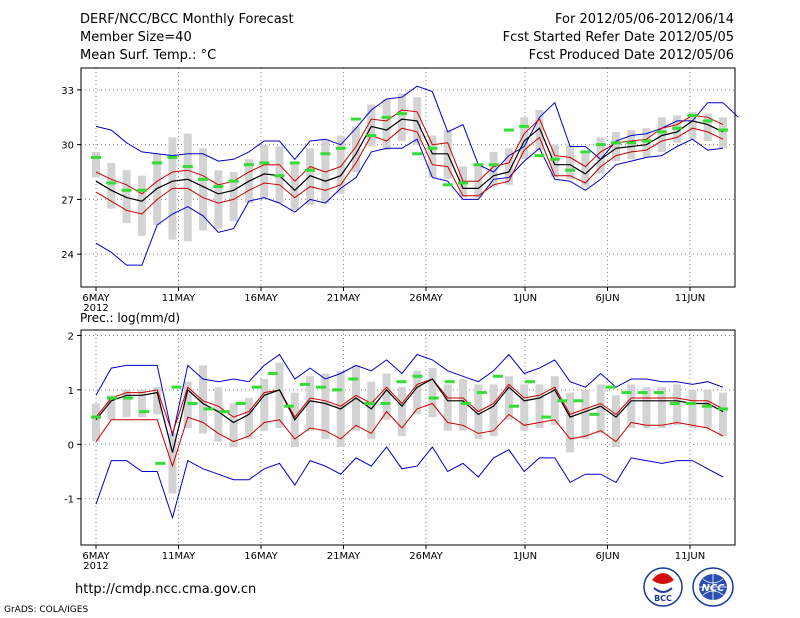 This screenshot has height=618, width=800. What do you see at coordinates (67, 146) in the screenshot?
I see `temp-ytick-label: 30` at bounding box center [67, 146].